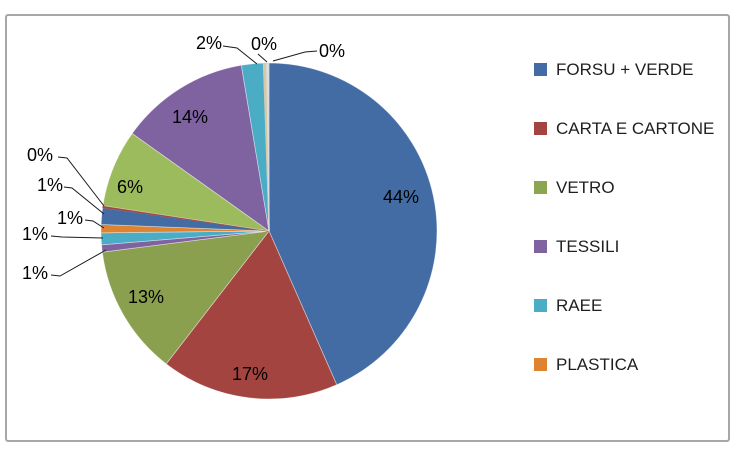 This screenshot has height=451, width=741. Describe the element at coordinates (579, 305) in the screenshot. I see `legend-label: RAEE` at that location.